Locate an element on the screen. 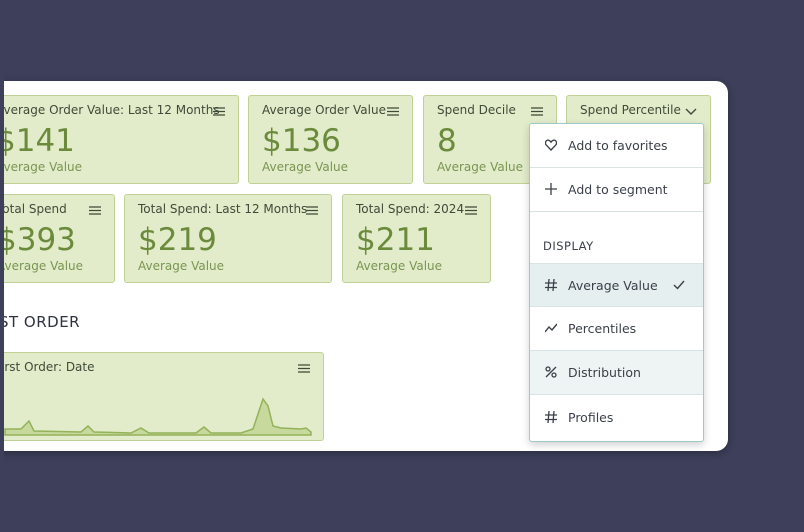  card-value: $141 is located at coordinates (39, 141).